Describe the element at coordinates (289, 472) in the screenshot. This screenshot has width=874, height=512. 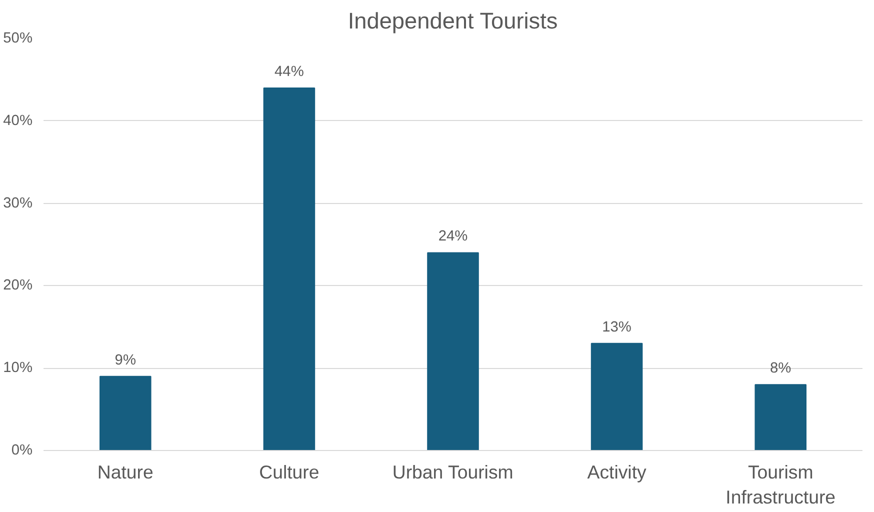
I see `x-tick-label: Culture` at that location.